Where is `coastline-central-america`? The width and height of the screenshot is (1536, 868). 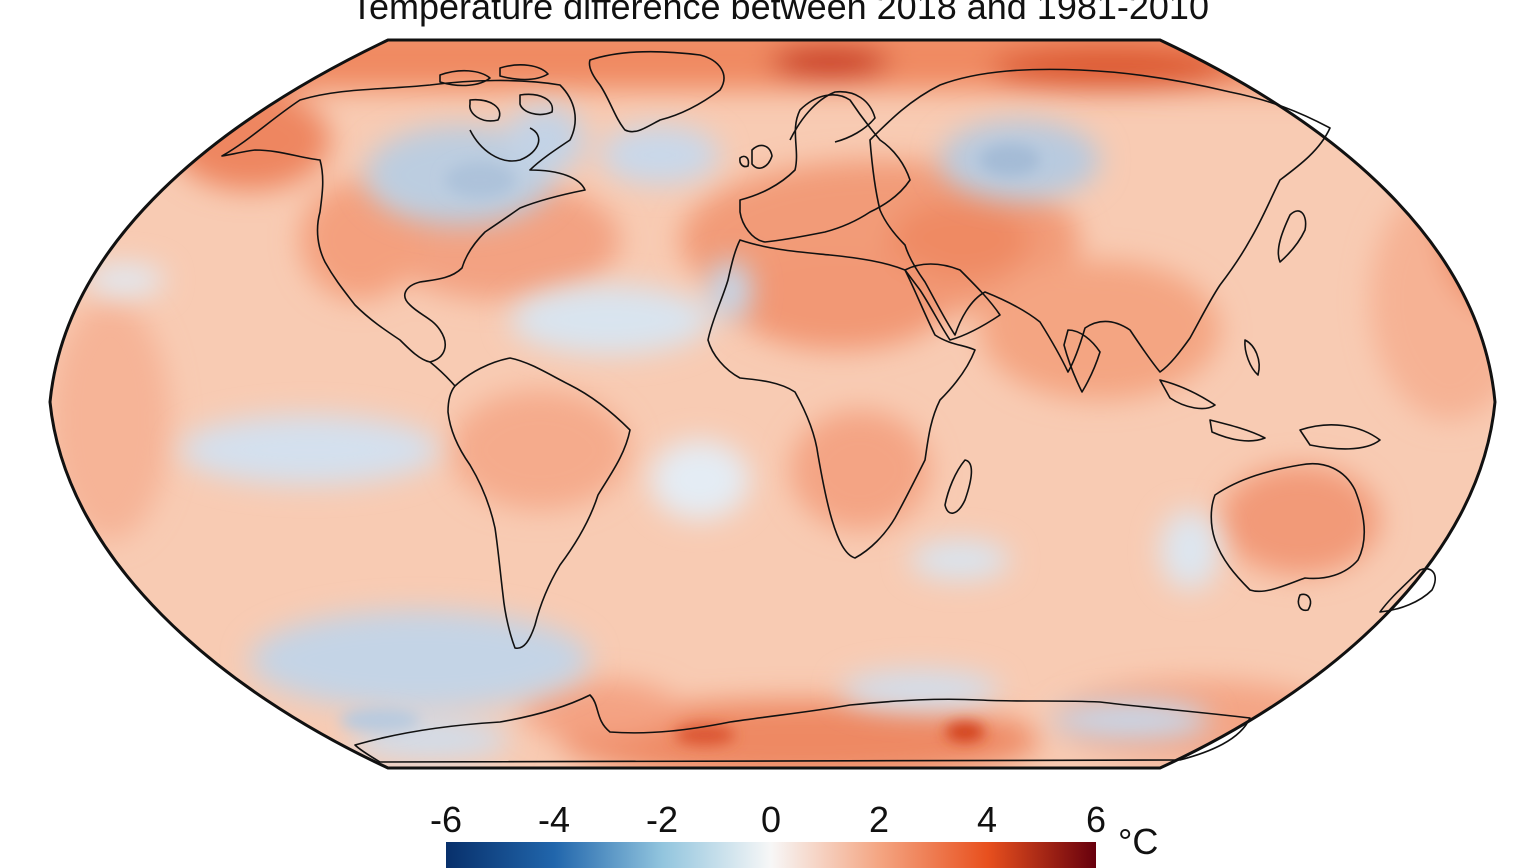
coastline-central-america is located at coordinates (442, 374).